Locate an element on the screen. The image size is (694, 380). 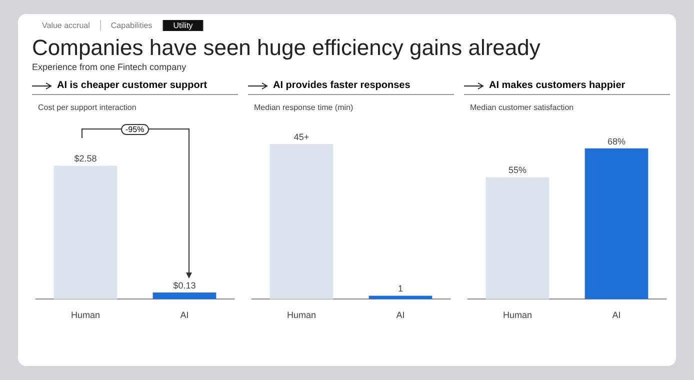
data-label: 55% is located at coordinates (517, 170).